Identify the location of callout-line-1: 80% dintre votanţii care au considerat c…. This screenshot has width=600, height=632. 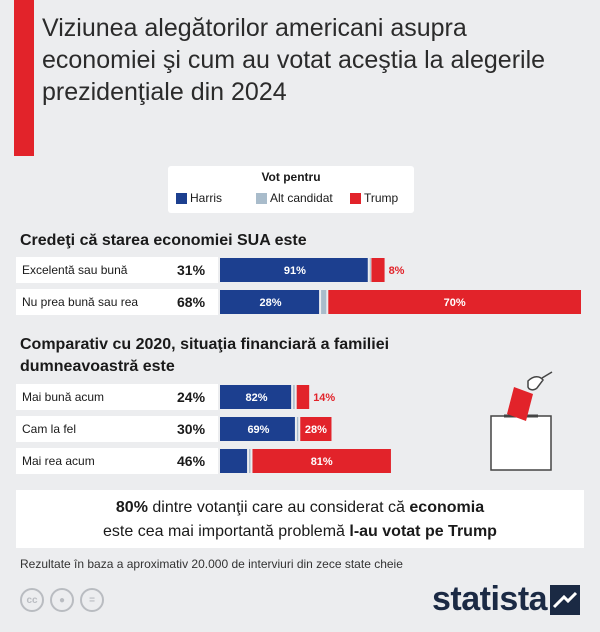
(300, 505).